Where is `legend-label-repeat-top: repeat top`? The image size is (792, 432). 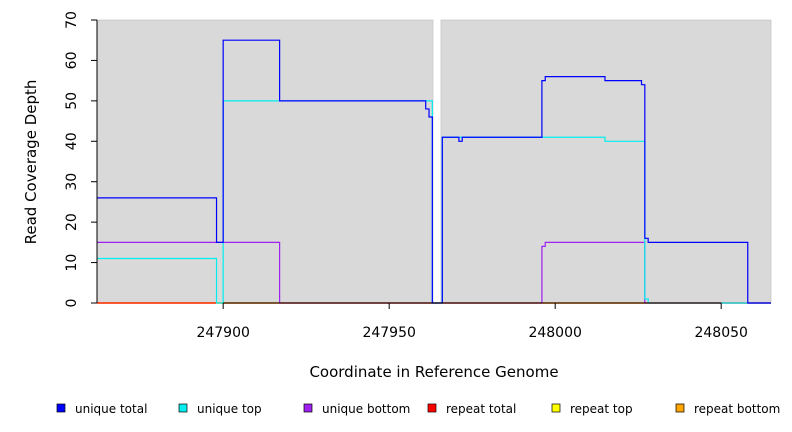
legend-label-repeat-top: repeat top is located at coordinates (601, 409).